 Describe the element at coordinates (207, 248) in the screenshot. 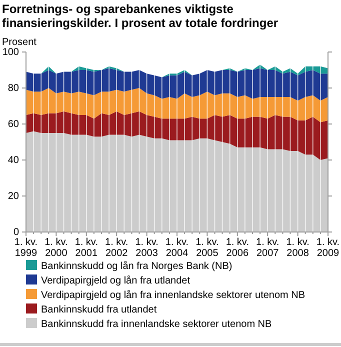

I see `x-tick-label: 1. kv. 2005` at that location.